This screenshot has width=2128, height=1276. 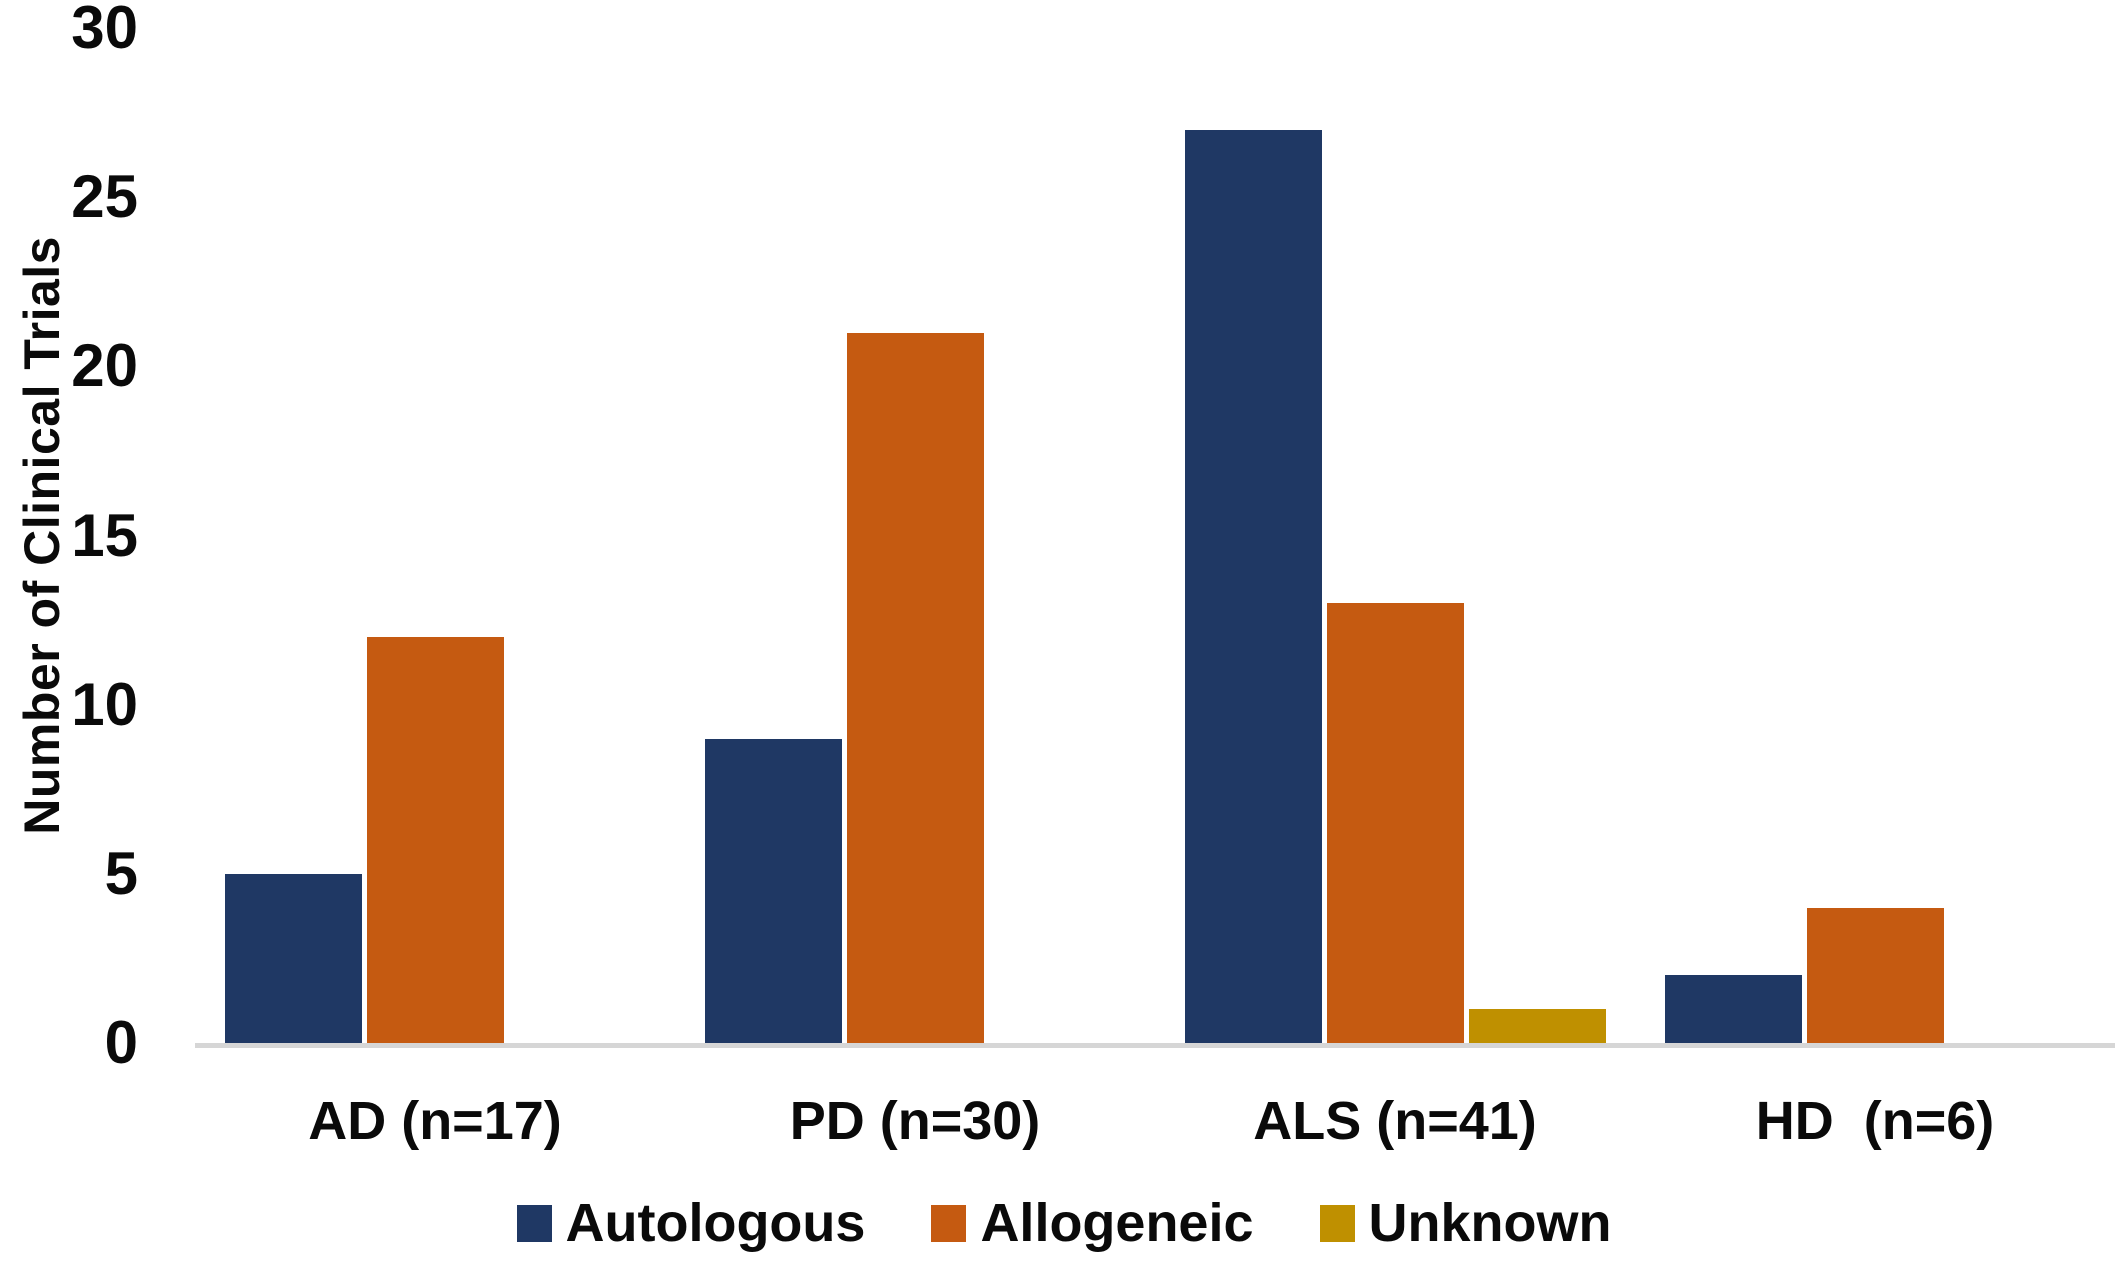 I want to click on legend-item-allogeneic: Allogeneic, so click(x=1092, y=1223).